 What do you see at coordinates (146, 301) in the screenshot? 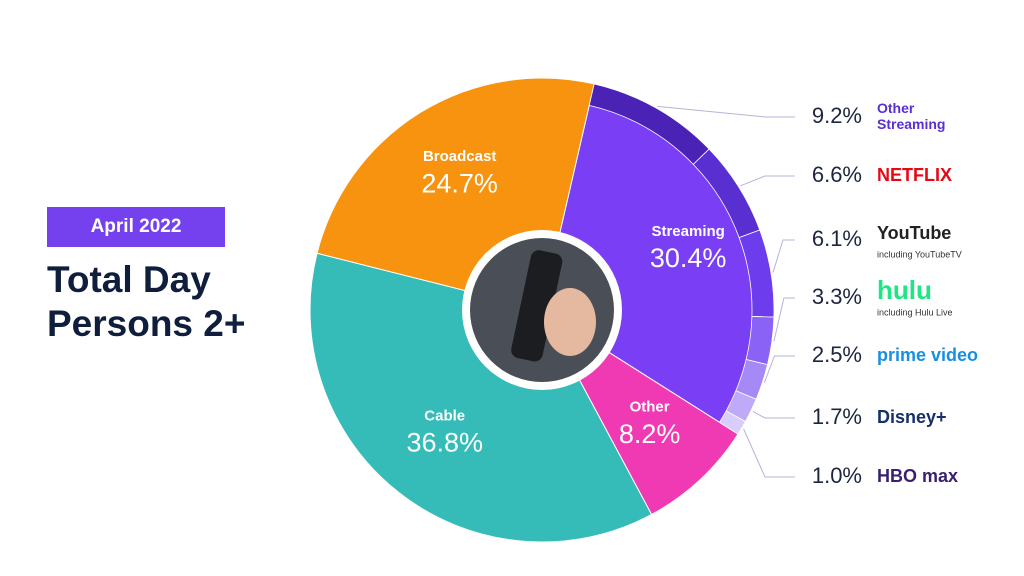
I see `chart-title: Total Day Persons 2+` at bounding box center [146, 301].